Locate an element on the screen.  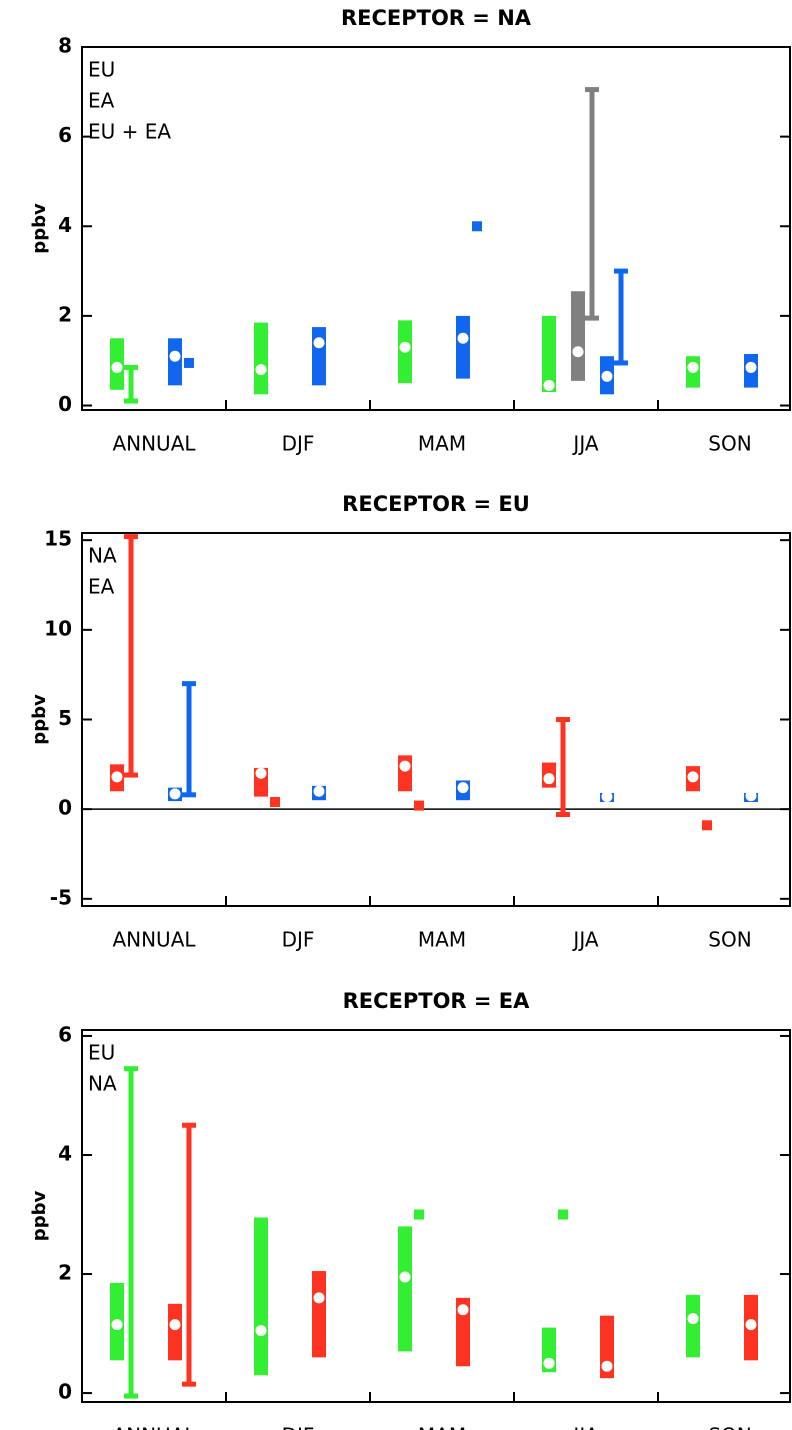
chart-title: RECEPTOR = NA is located at coordinates (436, 18).